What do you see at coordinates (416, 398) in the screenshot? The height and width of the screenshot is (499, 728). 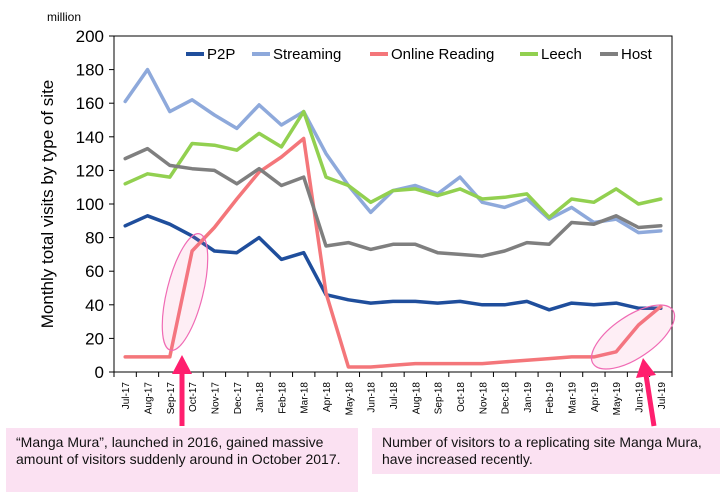 I see `x-tick-label: Aug-18` at bounding box center [416, 398].